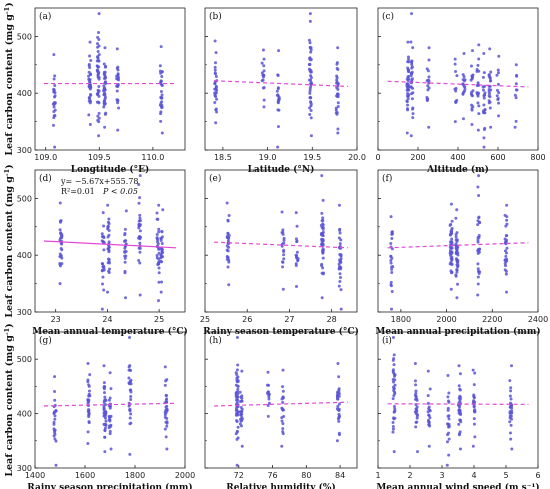 The image size is (550, 489). I want to click on points-layer, so click(449, 242).